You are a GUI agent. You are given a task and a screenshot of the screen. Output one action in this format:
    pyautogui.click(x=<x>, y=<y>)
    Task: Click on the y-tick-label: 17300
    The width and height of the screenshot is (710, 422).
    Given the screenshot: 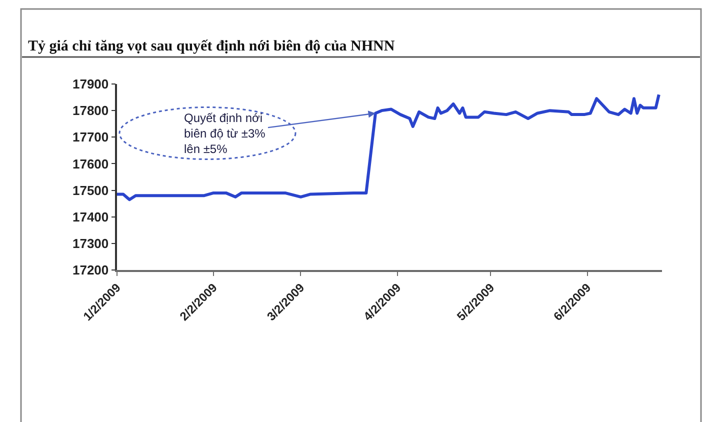 What is the action you would take?
    pyautogui.click(x=90, y=243)
    